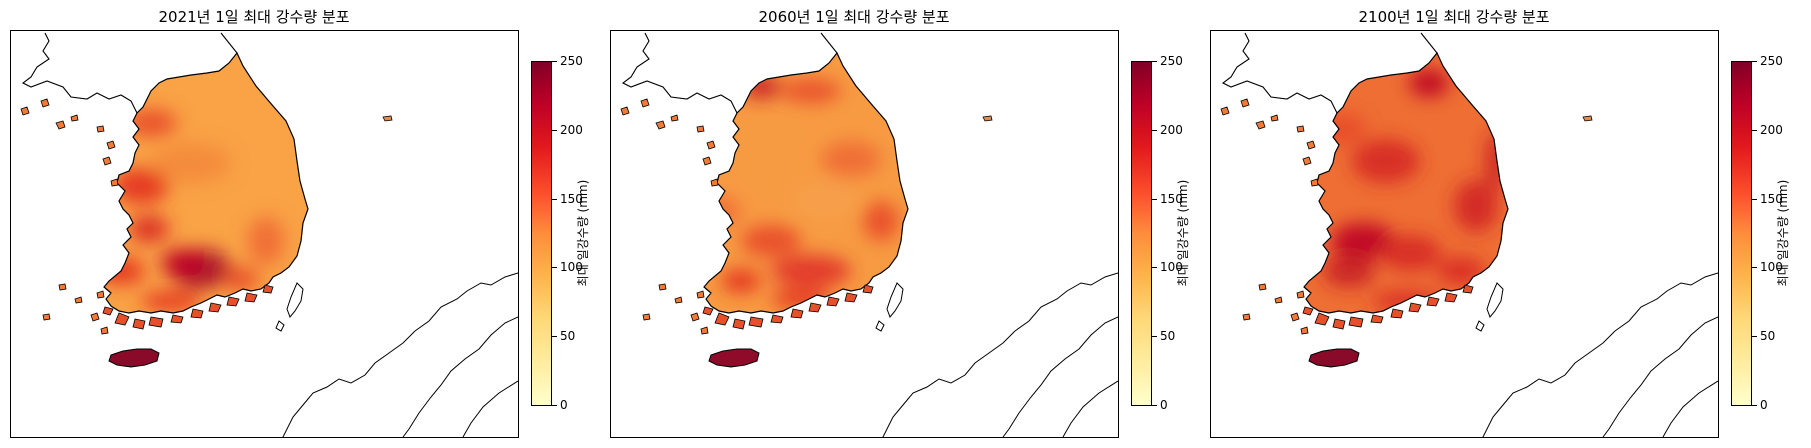  What do you see at coordinates (254, 17) in the screenshot?
I see `map-title: 2021년 1일 최대 강수량 분포` at bounding box center [254, 17].